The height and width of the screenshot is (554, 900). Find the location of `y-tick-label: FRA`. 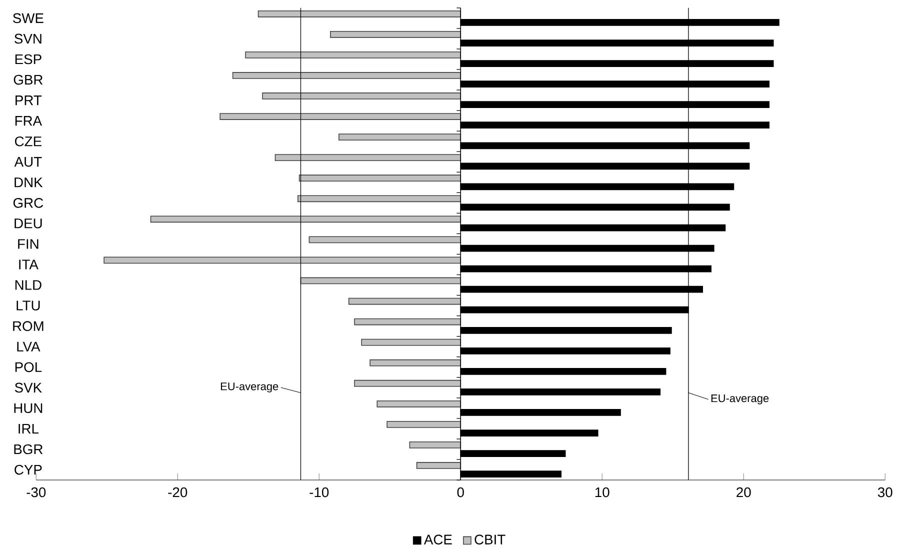

y-tick-label: FRA is located at coordinates (28, 121).